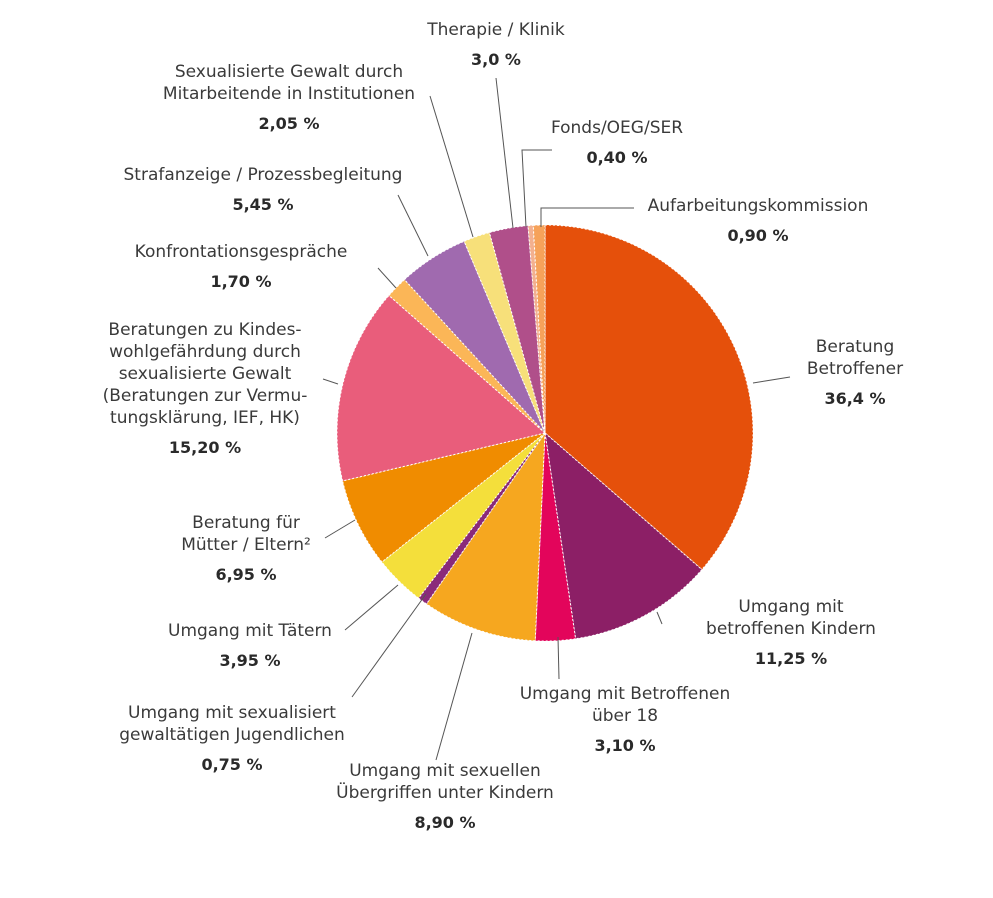 Image resolution: width=993 pixels, height=898 pixels. What do you see at coordinates (205, 374) in the screenshot?
I see `slice-label-8-line-3: sexualisierte Gewalt` at bounding box center [205, 374].